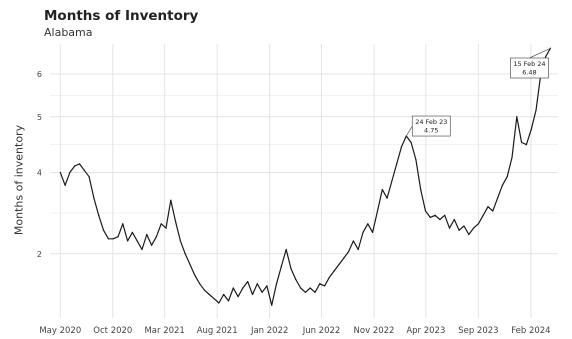 The width and height of the screenshot is (572, 339). I want to click on x-tick-label: Jun 2022, so click(321, 331).